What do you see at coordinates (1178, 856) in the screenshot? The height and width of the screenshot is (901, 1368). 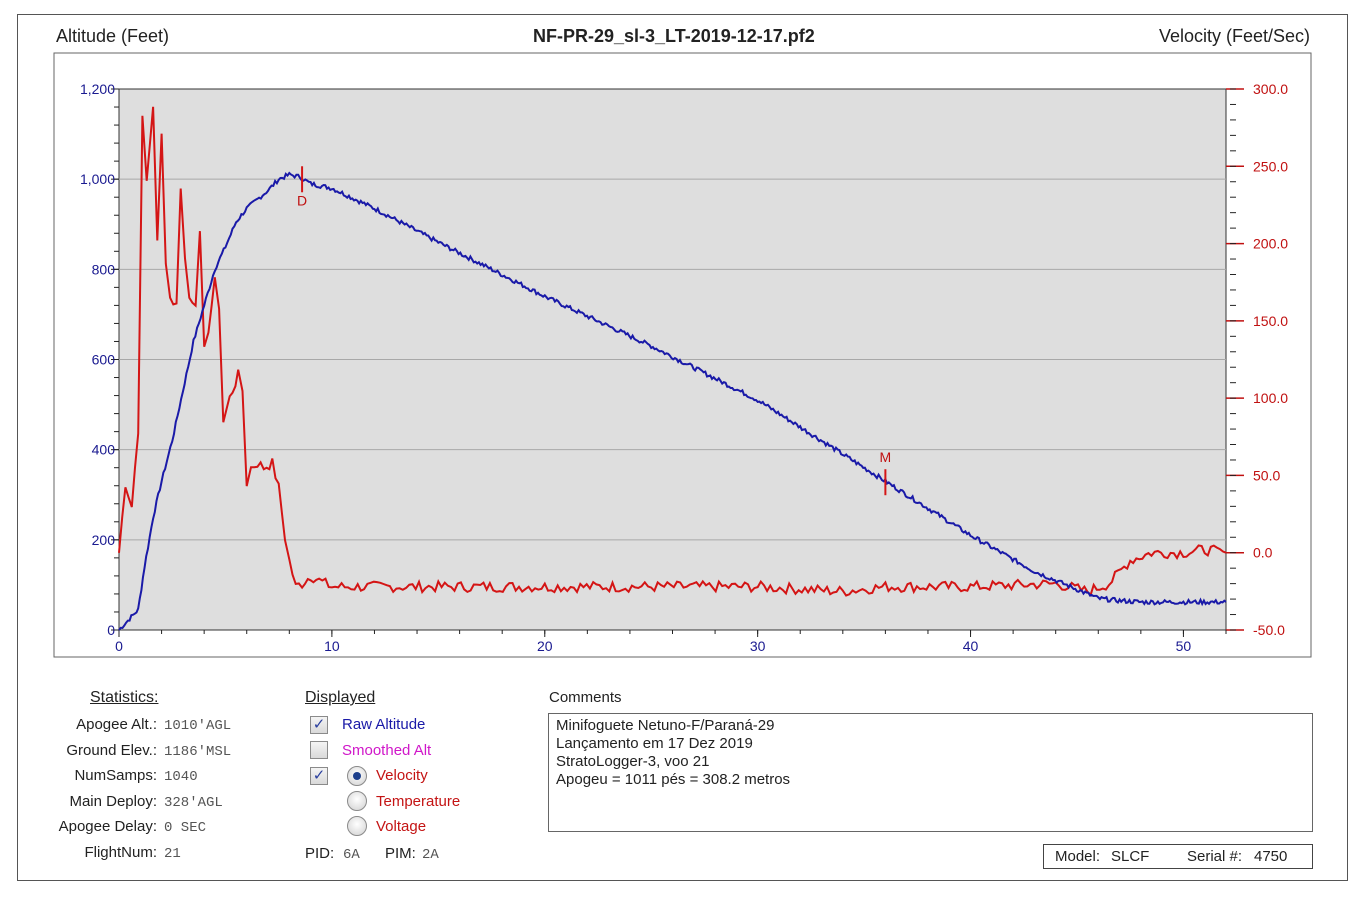 I see `device-info-box: Model: SLCF Serial #: 4750` at bounding box center [1178, 856].